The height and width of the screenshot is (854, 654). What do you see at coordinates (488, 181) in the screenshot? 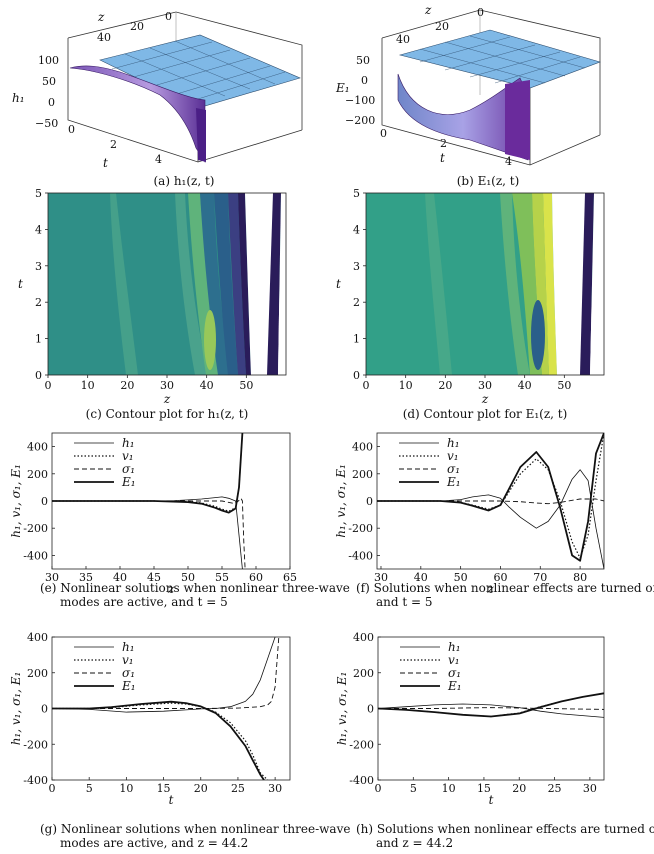
I see `caption-b: (b) E₁(z, t)` at bounding box center [488, 181].